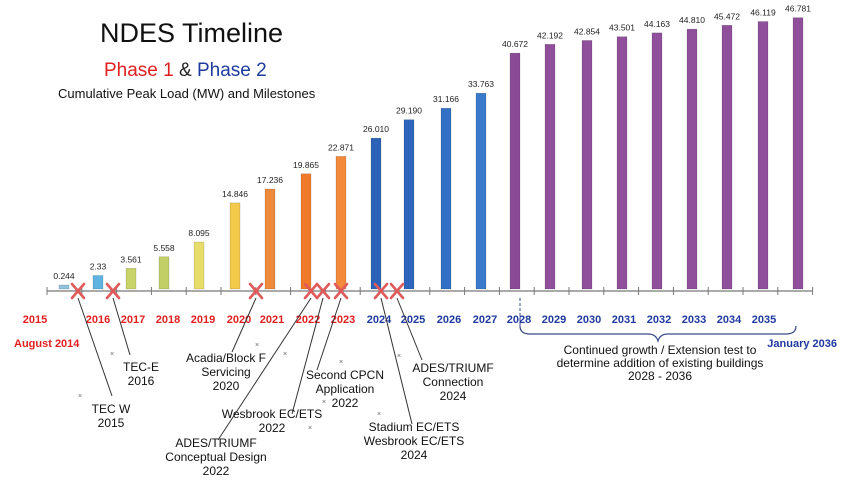 The height and width of the screenshot is (480, 850). I want to click on bar-value-label: 44.163, so click(657, 24).